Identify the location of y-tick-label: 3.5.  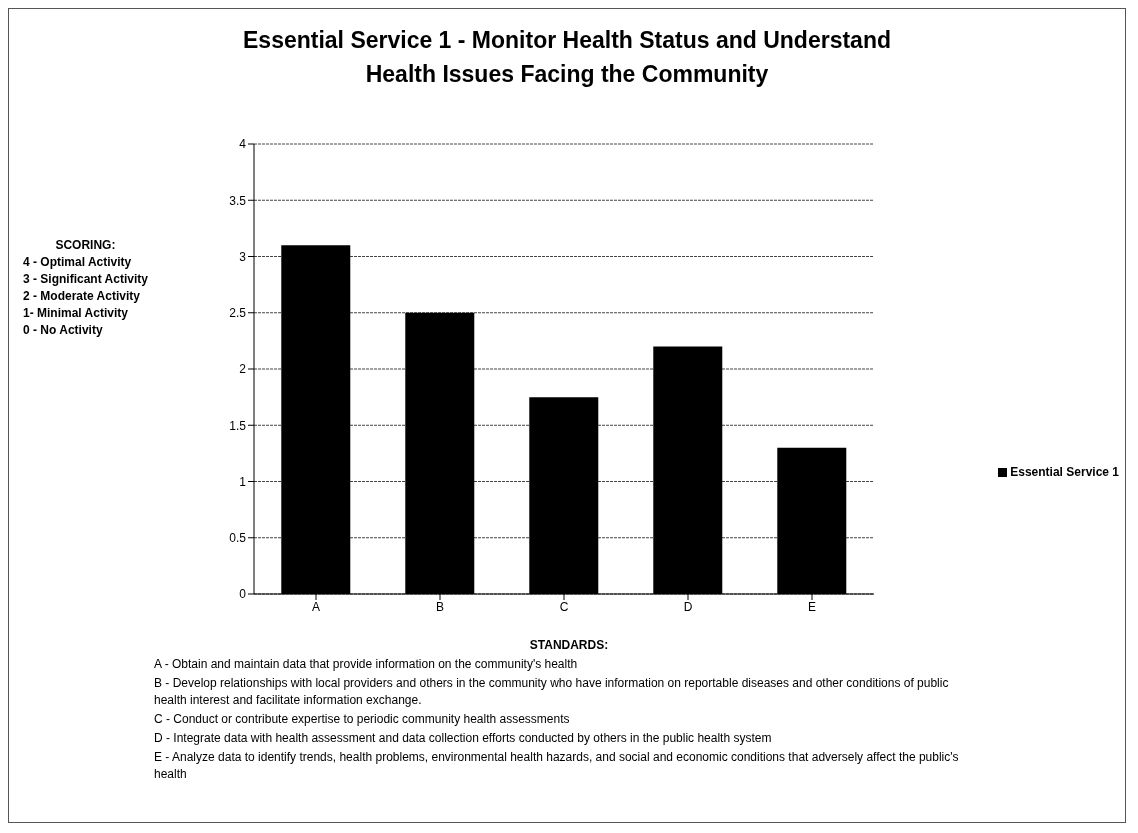
(238, 200).